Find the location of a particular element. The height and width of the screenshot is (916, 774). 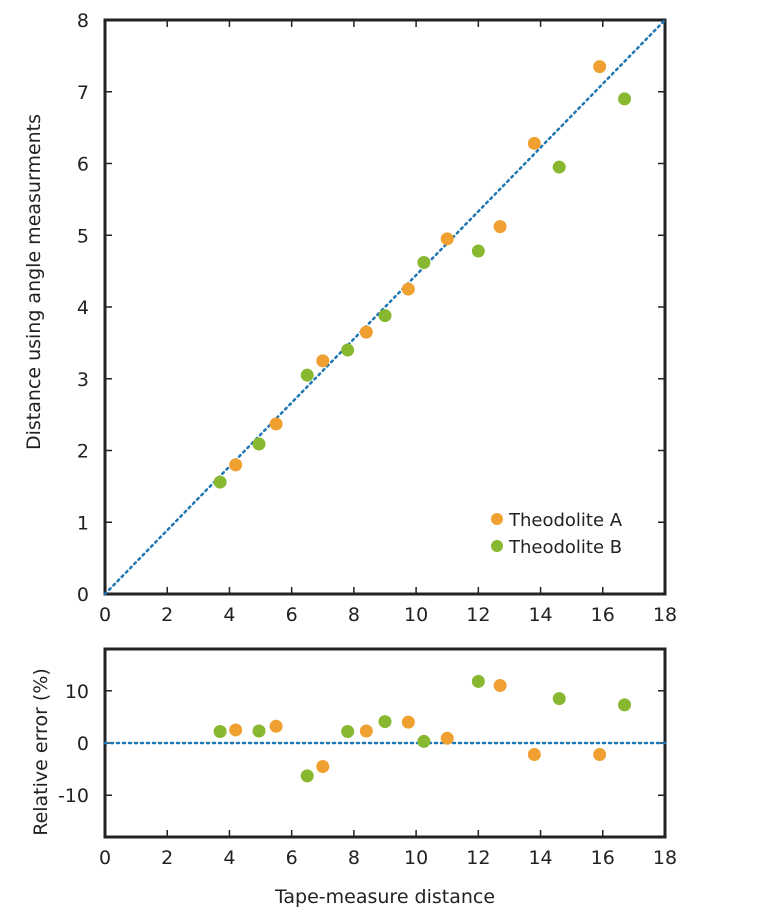

x-axis-label: Tape-measure distance is located at coordinates (384, 897).